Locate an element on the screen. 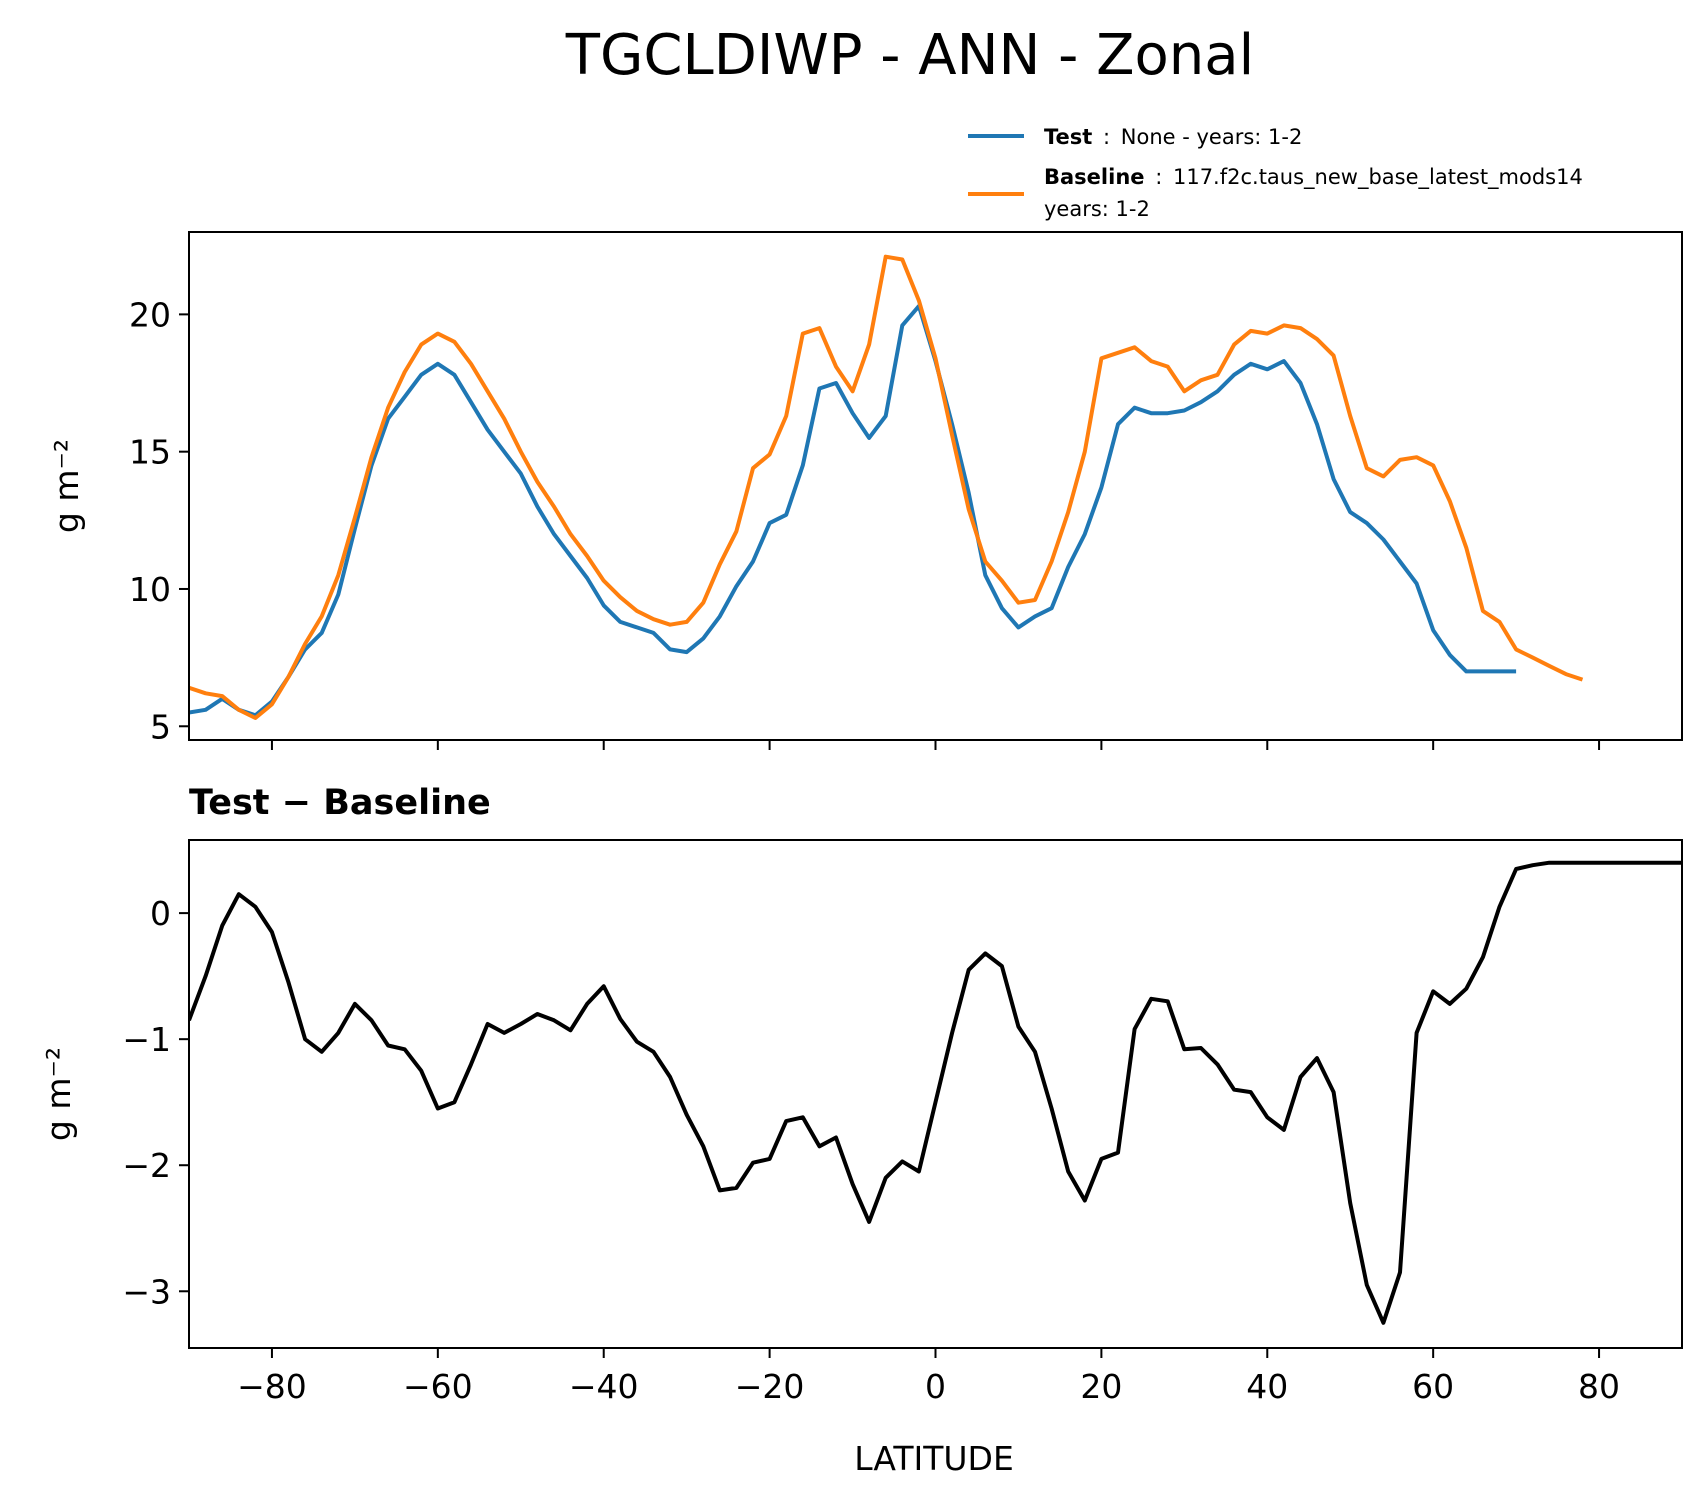 Image resolution: width=1705 pixels, height=1496 pixels. legend-baseline-desc: 117.f2c.taus_new_base_latest_mods14 is located at coordinates (1378, 177).